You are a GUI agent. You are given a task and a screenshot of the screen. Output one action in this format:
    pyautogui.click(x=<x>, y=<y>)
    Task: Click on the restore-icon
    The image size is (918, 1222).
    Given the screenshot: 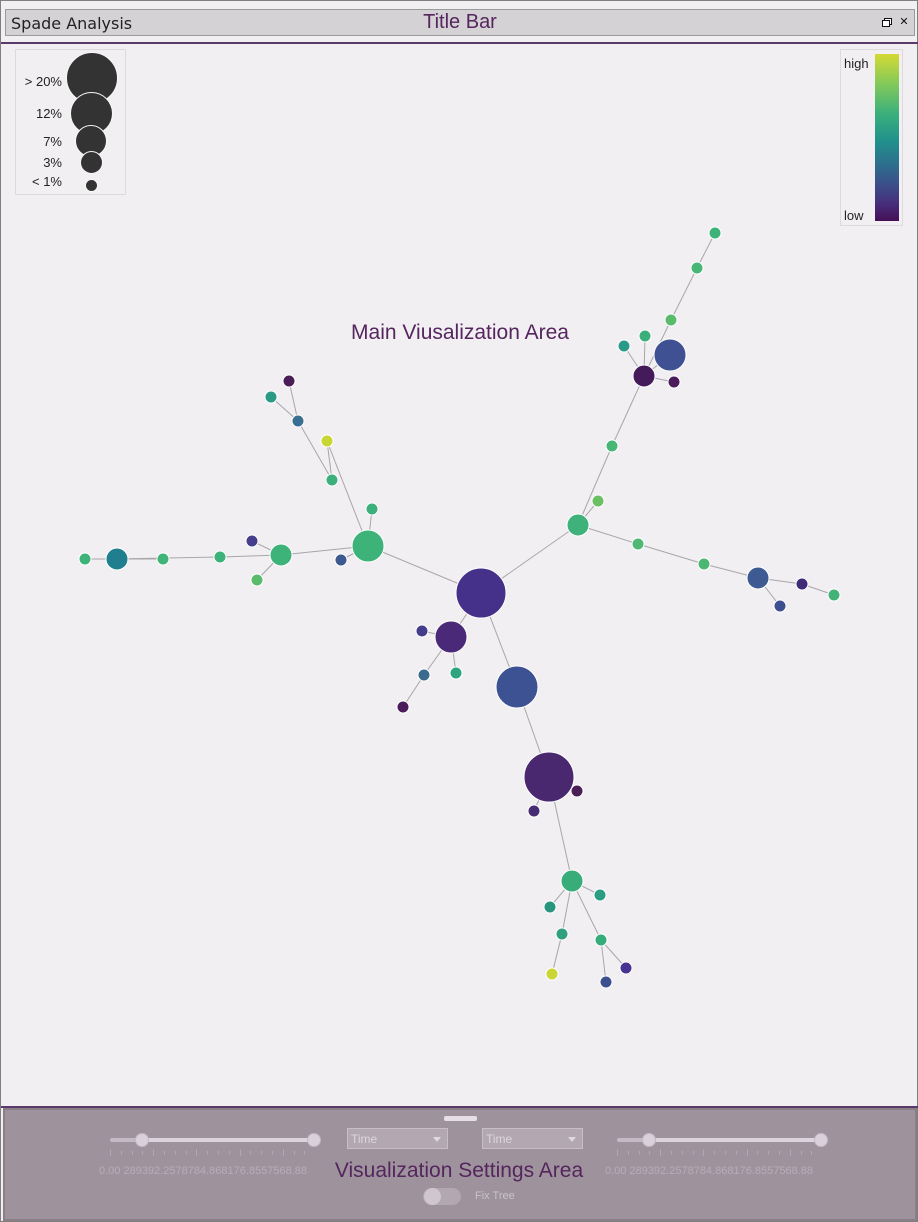 What is the action you would take?
    pyautogui.click(x=886, y=22)
    